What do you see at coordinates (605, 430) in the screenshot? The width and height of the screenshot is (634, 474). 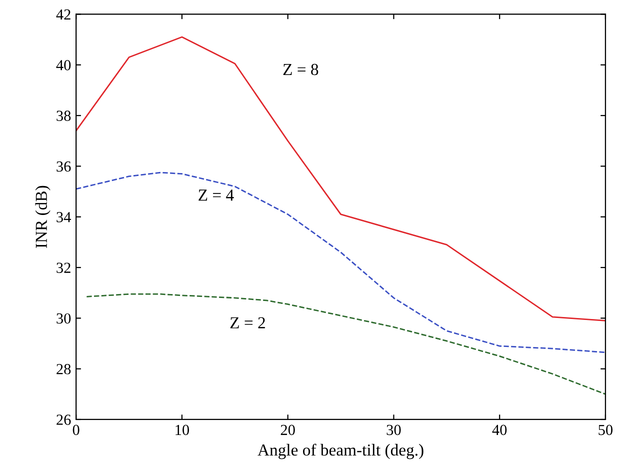 I see `x-tick-label: 50` at bounding box center [605, 430].